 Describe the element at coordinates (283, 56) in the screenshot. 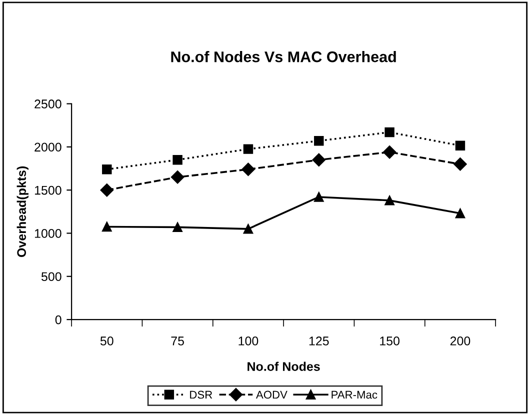

I see `chart-title: No.of Nodes Vs MAC Overhead` at that location.